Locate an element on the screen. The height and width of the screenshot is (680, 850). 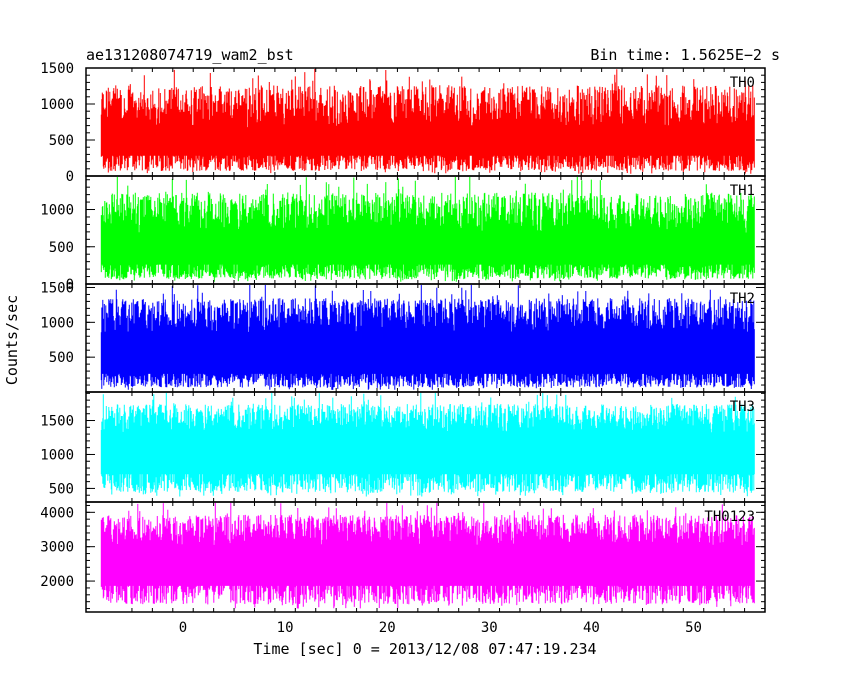
y-tick-label: 4000 is located at coordinates (57, 513).